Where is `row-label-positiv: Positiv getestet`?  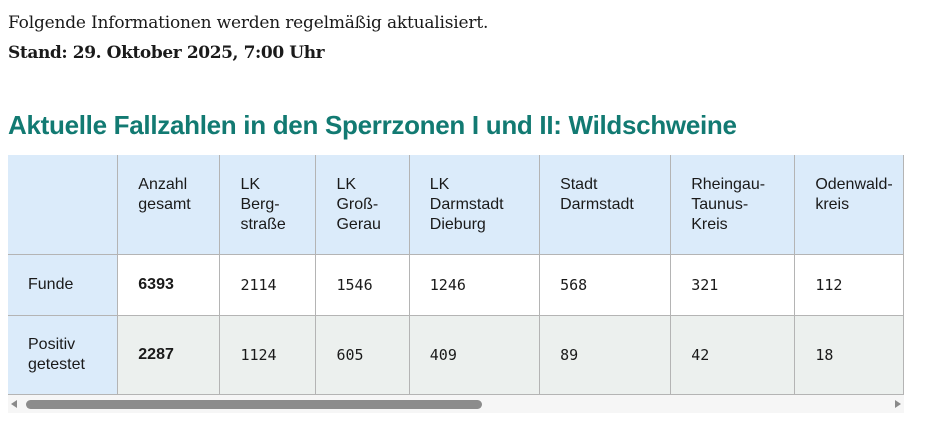
row-label-positiv: Positiv getestet is located at coordinates (63, 354).